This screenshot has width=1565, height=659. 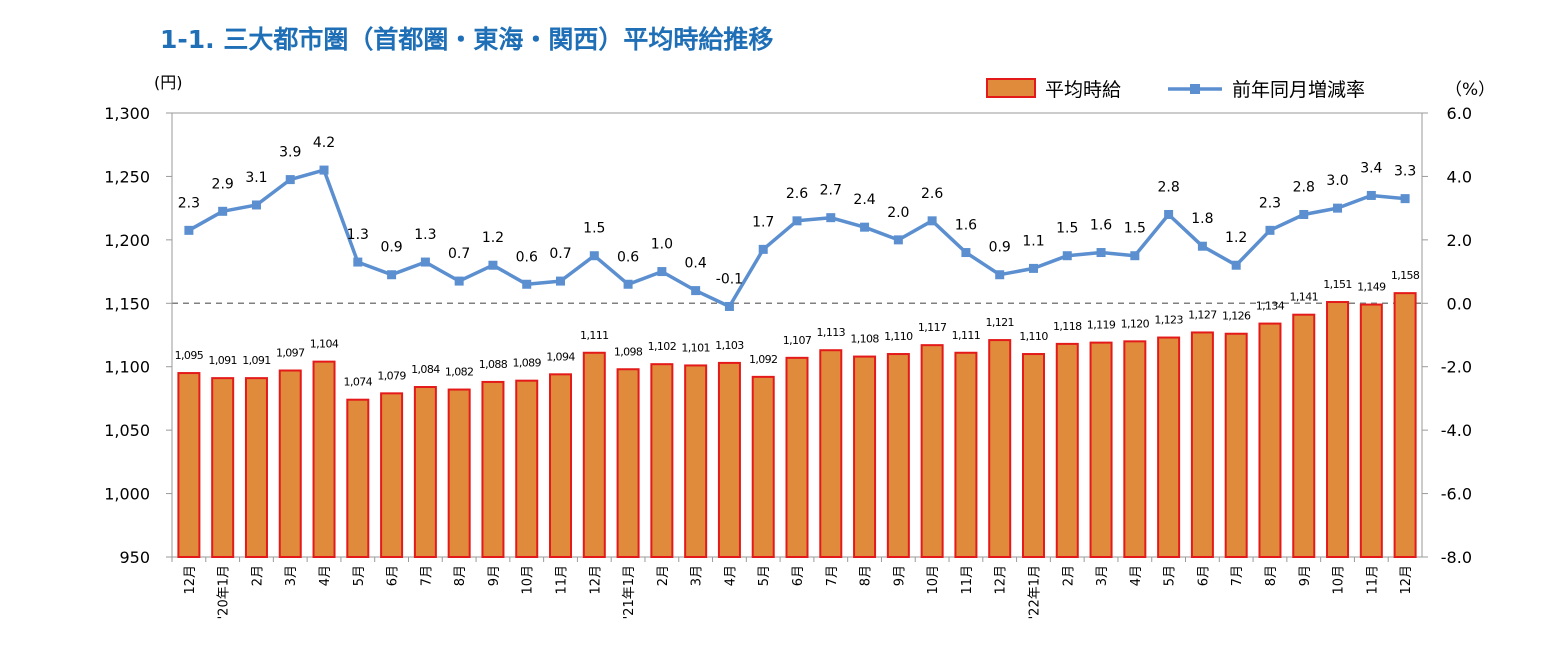 I want to click on left-axis-tick-label: 950, so click(x=134, y=557).